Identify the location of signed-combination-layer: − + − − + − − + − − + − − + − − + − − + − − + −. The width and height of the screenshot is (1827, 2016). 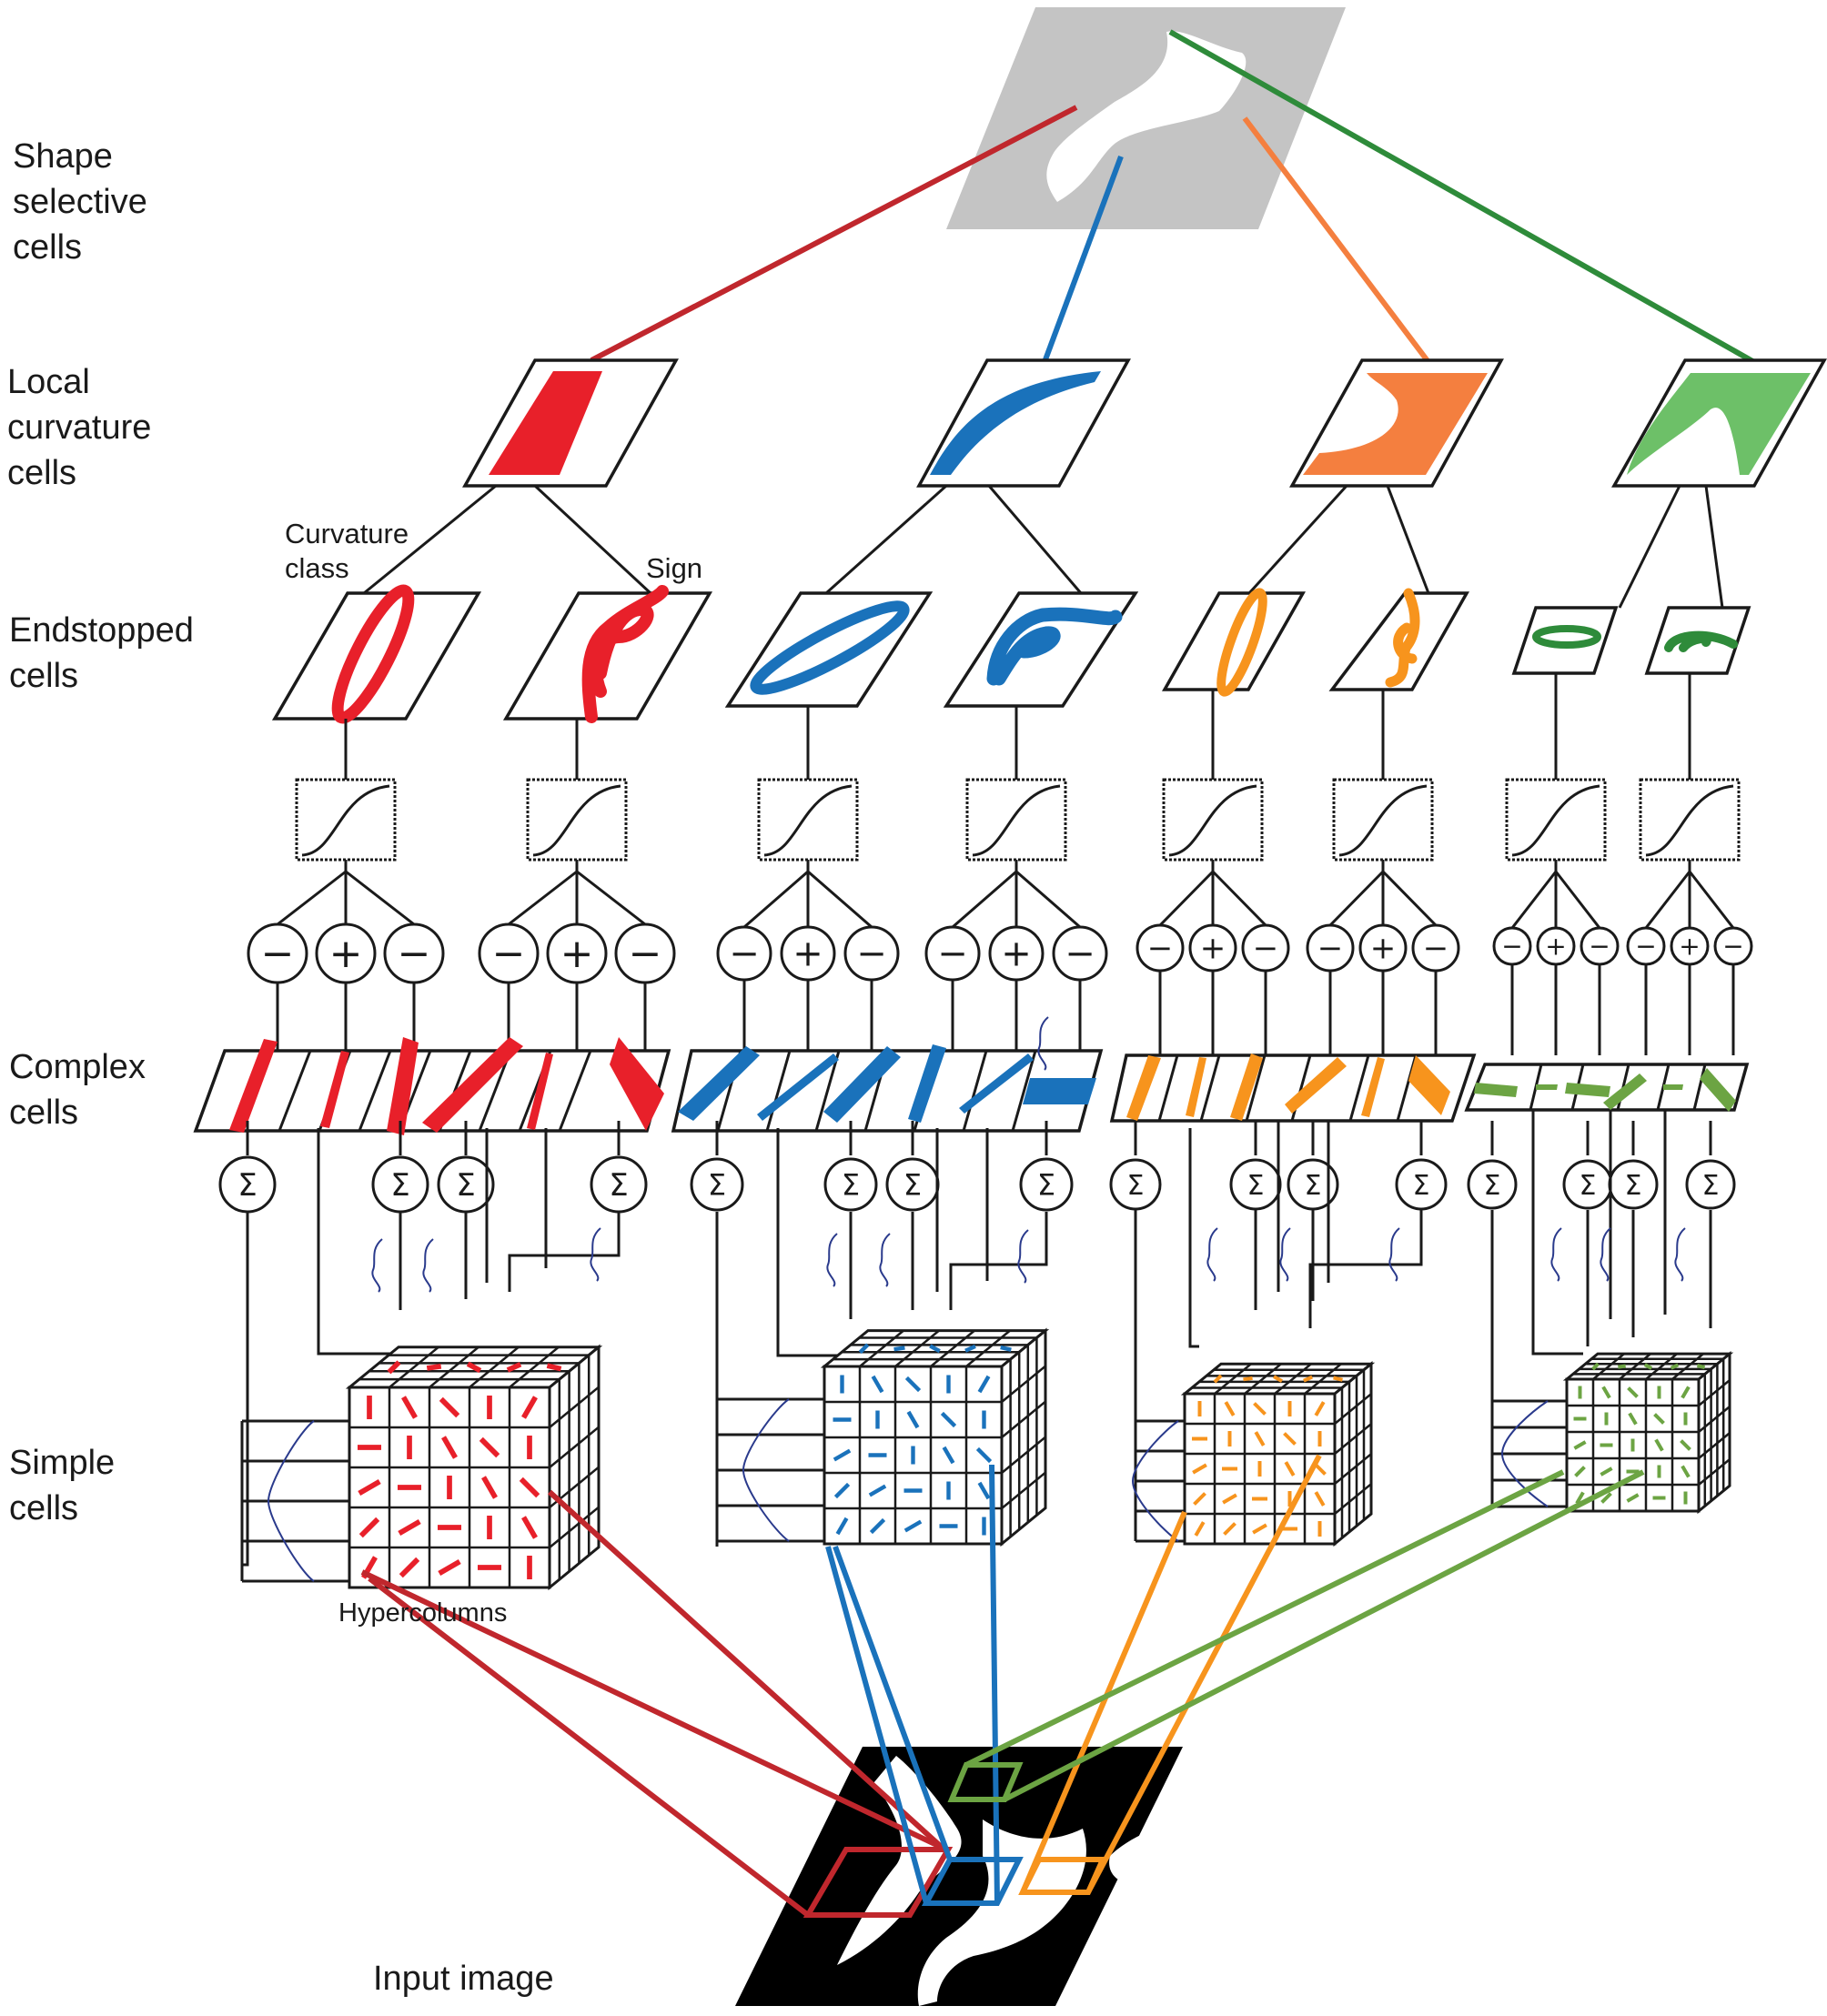
(1000, 962).